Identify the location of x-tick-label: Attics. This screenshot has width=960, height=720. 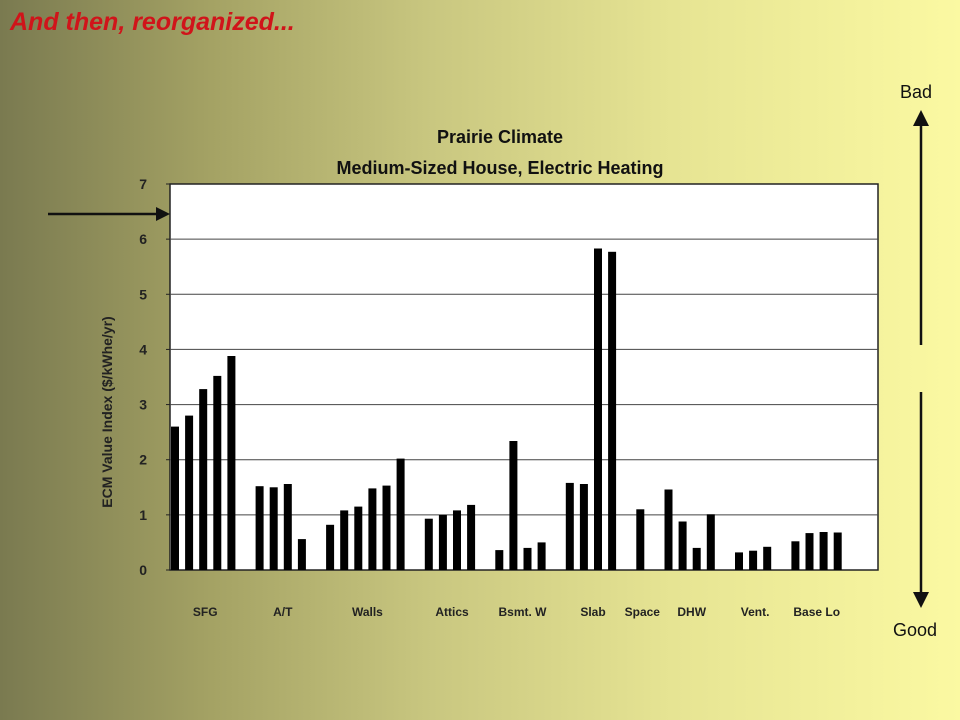
(452, 612).